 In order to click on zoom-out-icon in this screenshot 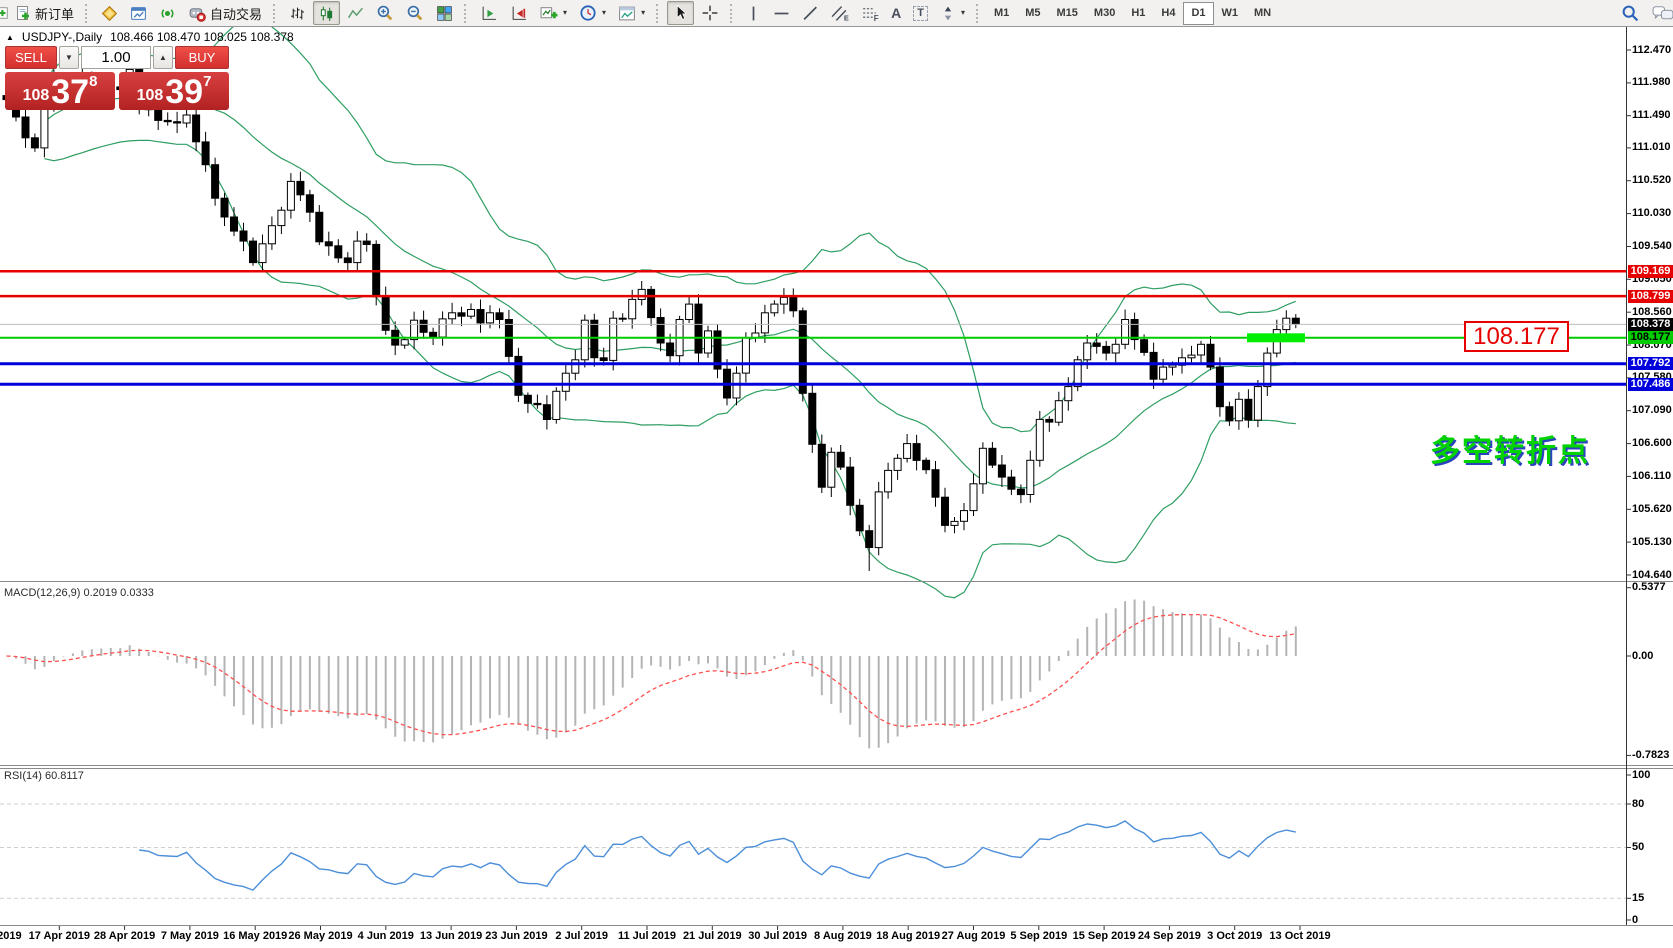, I will do `click(415, 13)`.